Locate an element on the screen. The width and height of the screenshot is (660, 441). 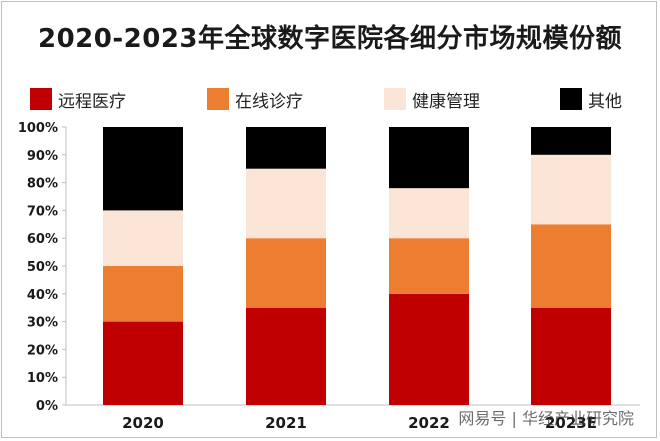
y-tick-label: 30% is located at coordinates (42, 323).